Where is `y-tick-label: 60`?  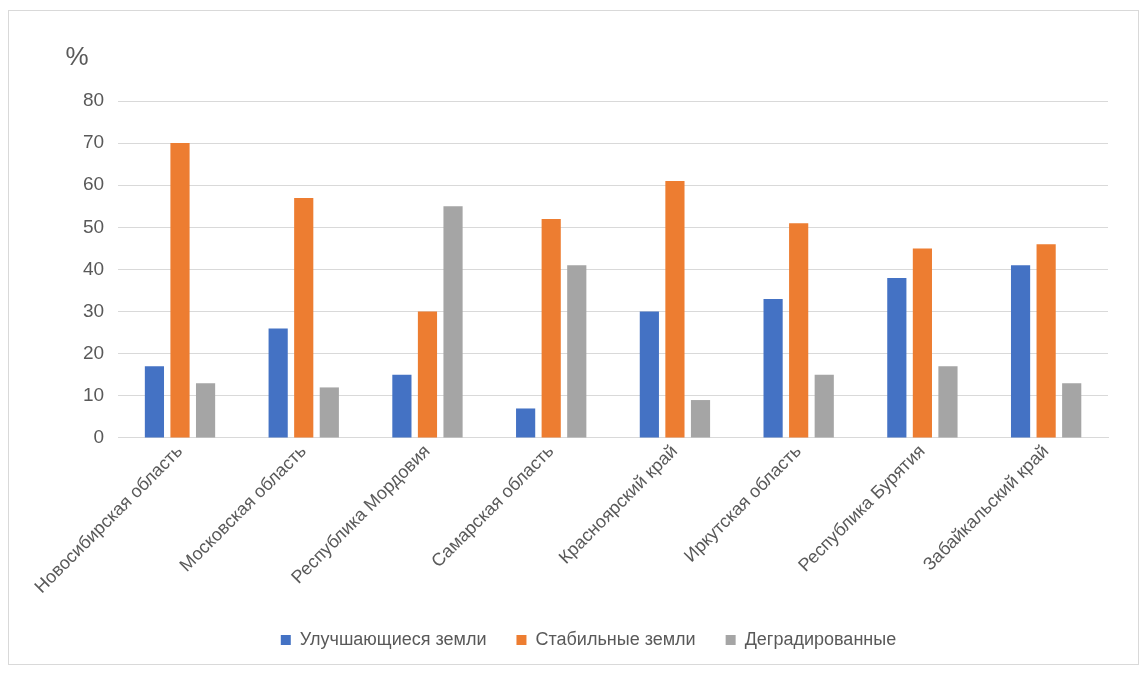 y-tick-label: 60 is located at coordinates (93, 184).